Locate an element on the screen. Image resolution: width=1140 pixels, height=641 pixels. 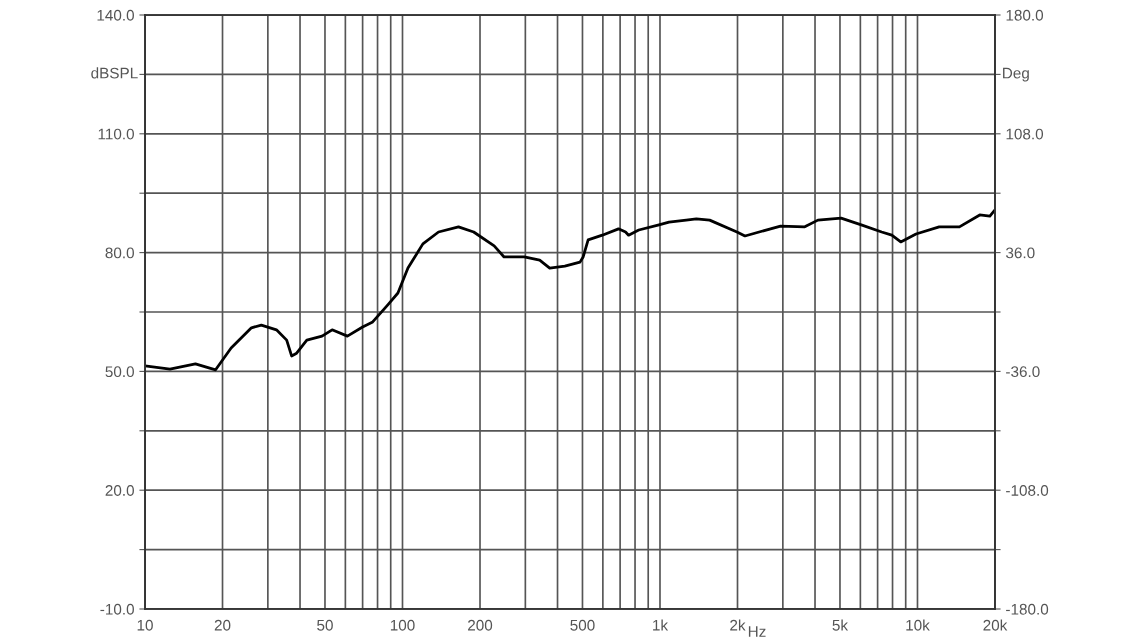
x-tick-label: 200 is located at coordinates (480, 625).